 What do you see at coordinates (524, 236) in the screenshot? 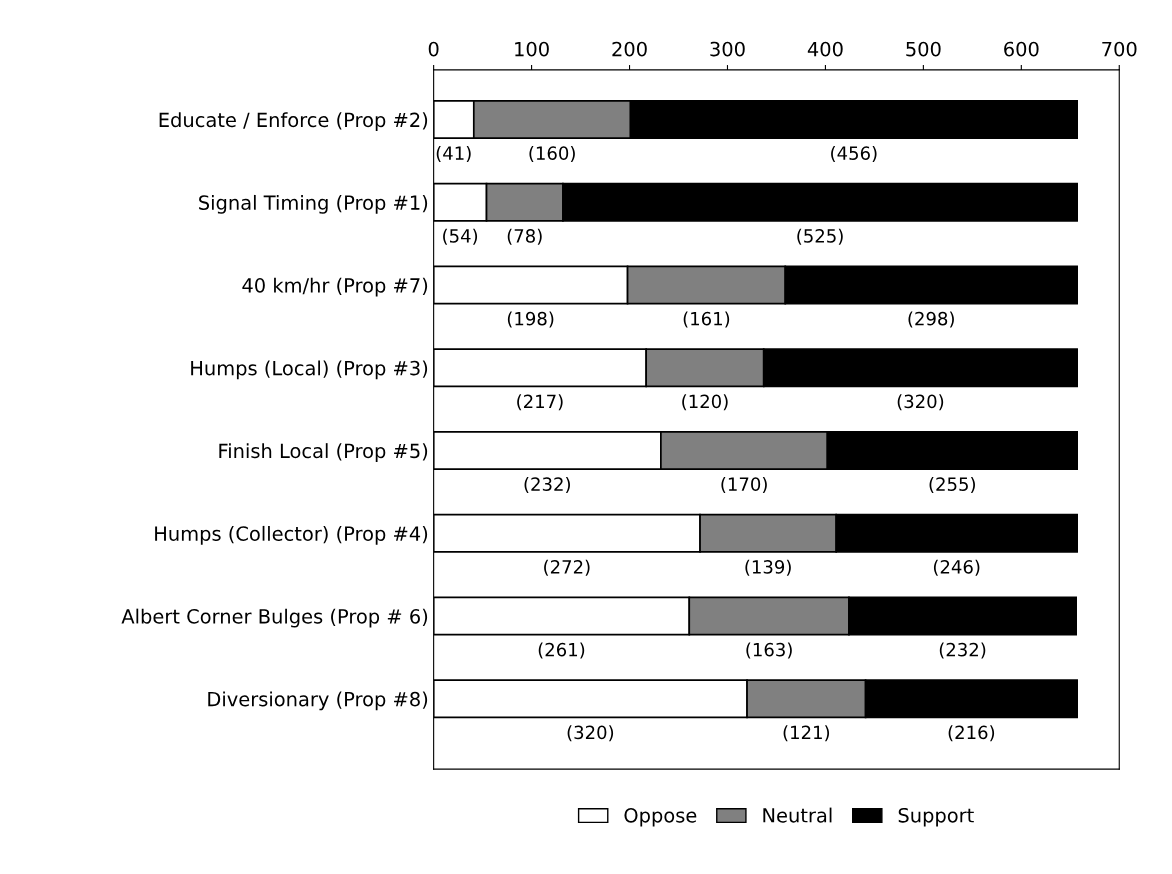
I see `data-label: (78)` at bounding box center [524, 236].